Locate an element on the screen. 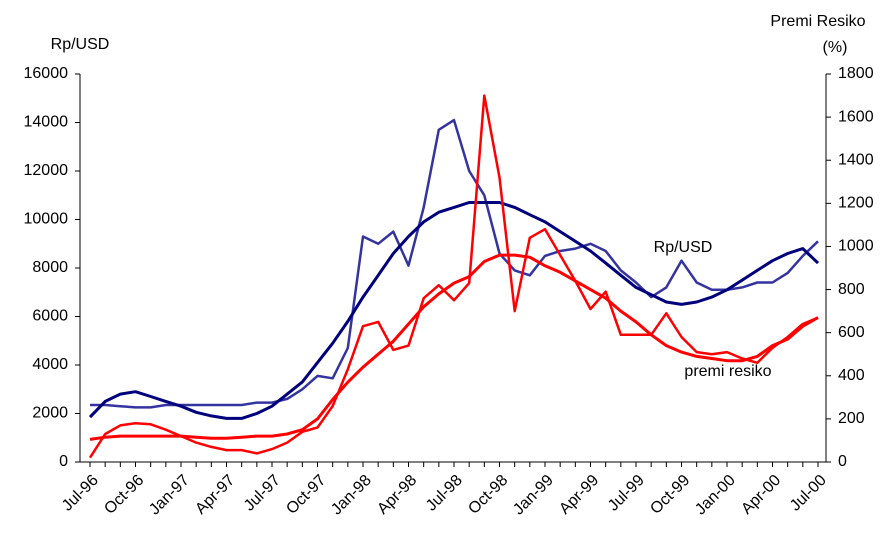  y2-axis-title: Premi Resiko is located at coordinates (817, 21).